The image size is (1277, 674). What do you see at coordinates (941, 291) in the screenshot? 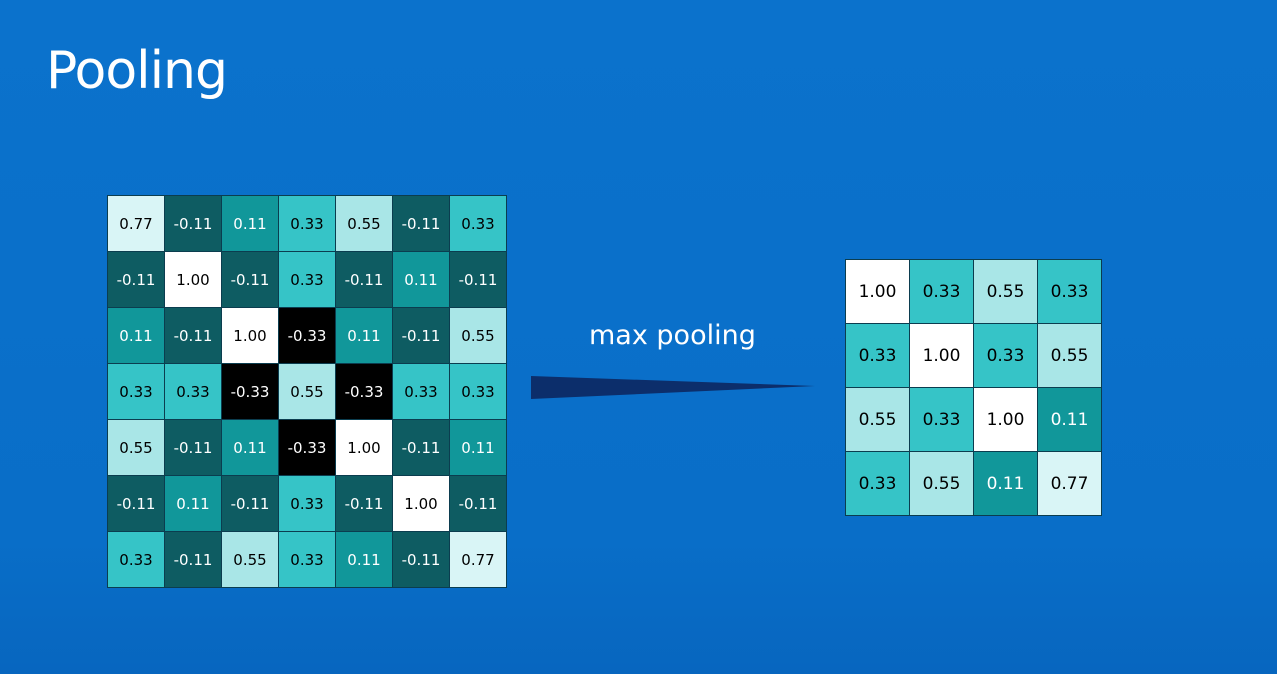
I see `output-cell-r1-c2: 0.33` at bounding box center [941, 291].